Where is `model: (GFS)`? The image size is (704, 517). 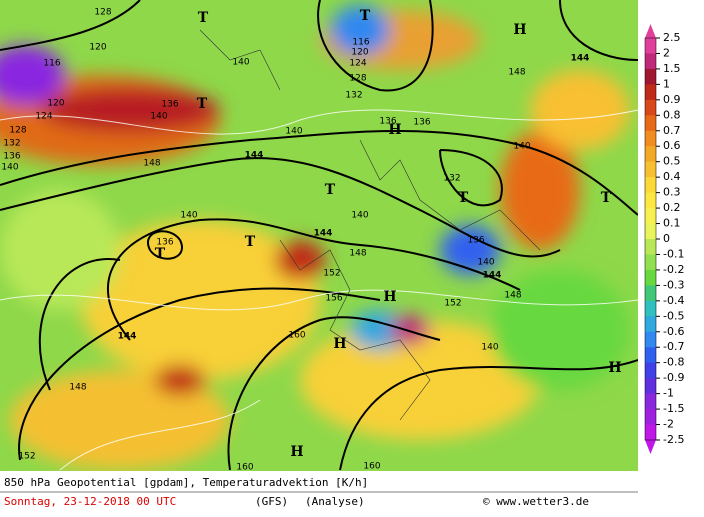
model: (GFS) is located at coordinates (271, 501).